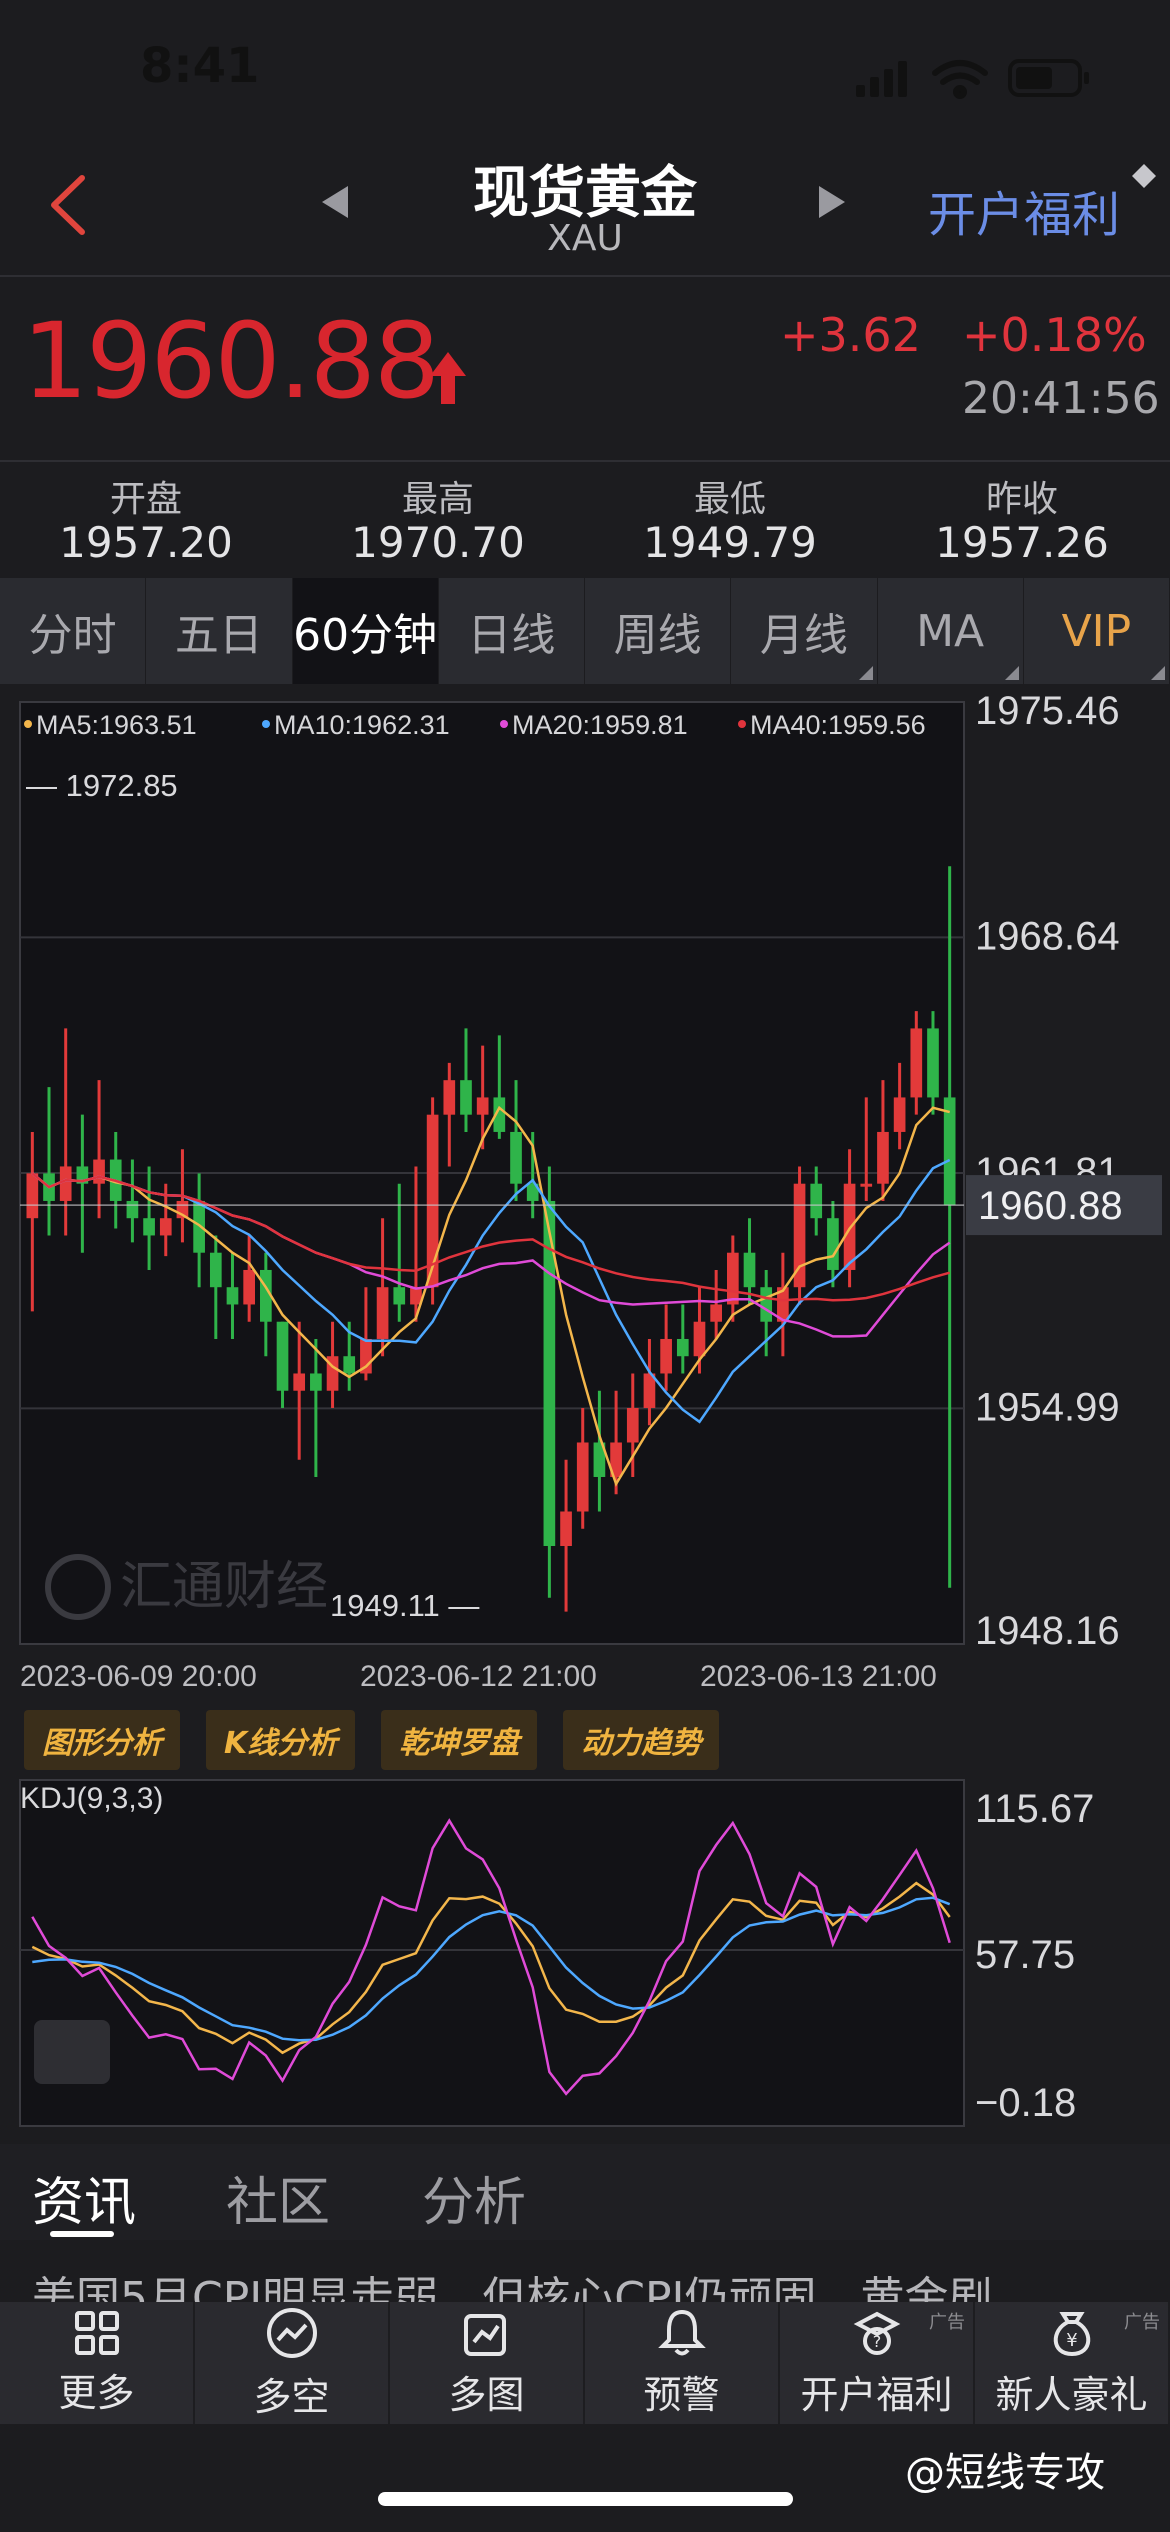  I want to click on news-tabs, so click(585, 2192).